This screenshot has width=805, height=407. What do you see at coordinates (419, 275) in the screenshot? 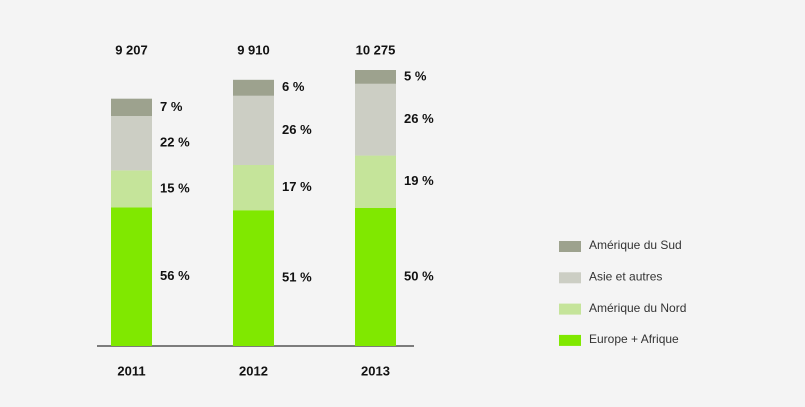
I see `value-label: 50 %` at bounding box center [419, 275].